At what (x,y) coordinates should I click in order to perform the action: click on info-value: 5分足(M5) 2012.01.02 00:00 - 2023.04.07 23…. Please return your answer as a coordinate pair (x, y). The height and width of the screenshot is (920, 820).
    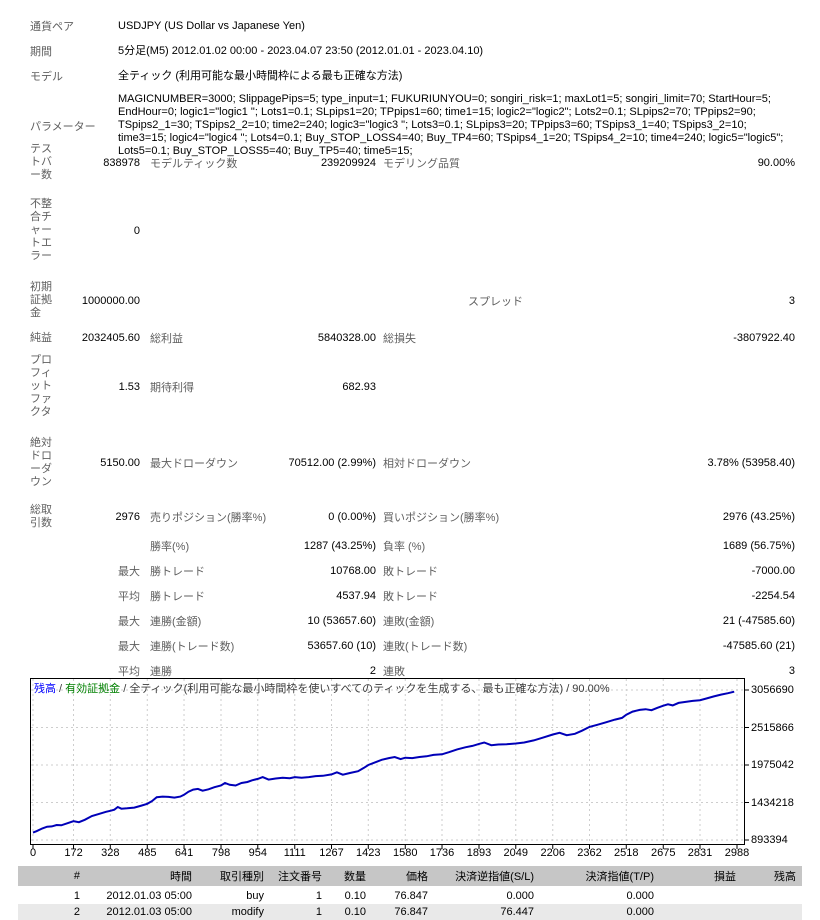
    Looking at the image, I should click on (301, 50).